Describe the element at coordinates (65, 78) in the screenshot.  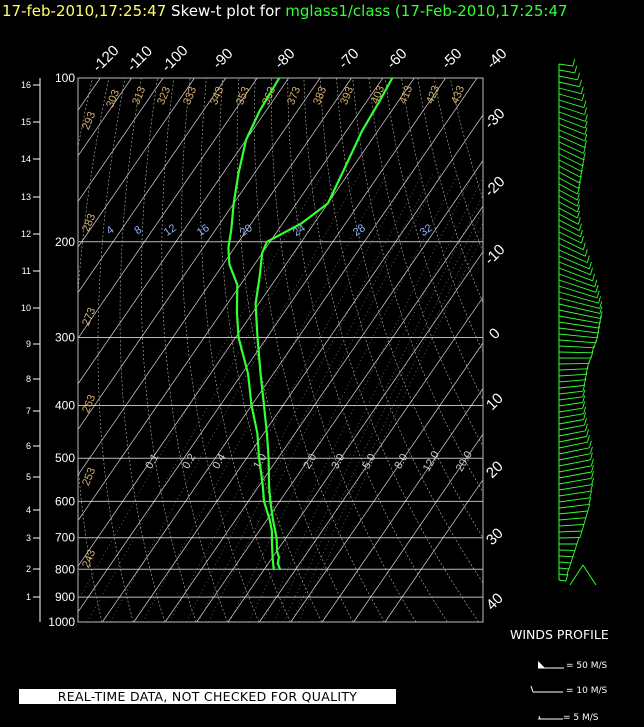
I see `pressure-label-100: 100` at that location.